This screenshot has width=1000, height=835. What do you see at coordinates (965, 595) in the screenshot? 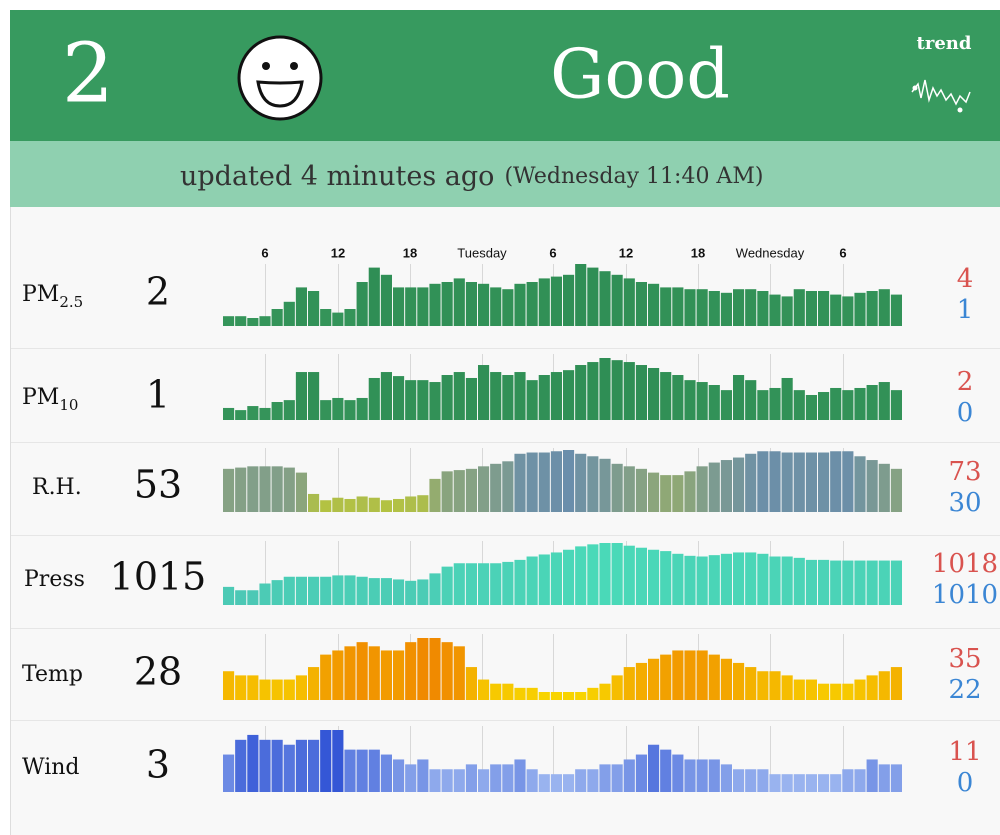
I see `min-value: 1010` at bounding box center [965, 595].